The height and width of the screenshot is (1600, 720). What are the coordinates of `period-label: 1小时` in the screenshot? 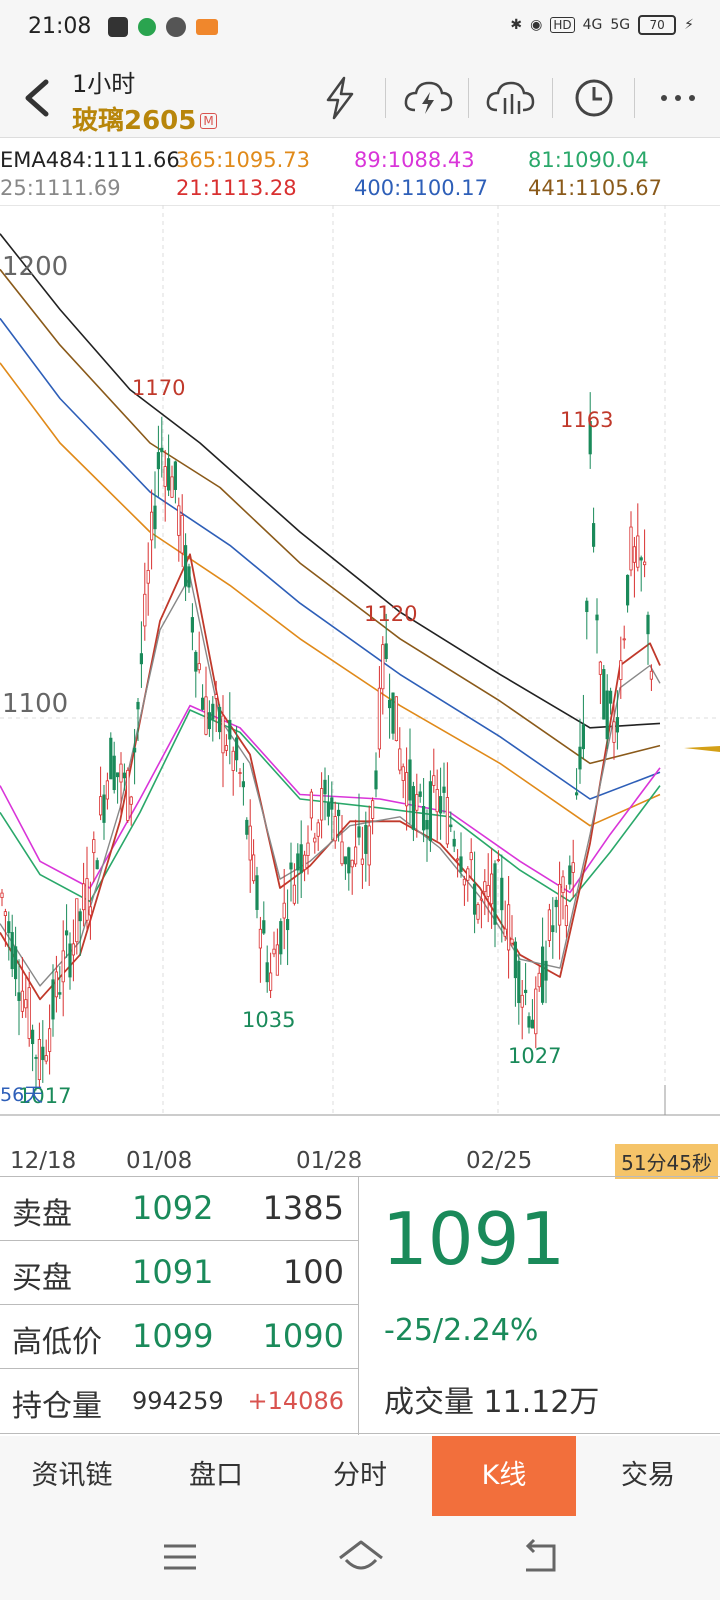 It's located at (104, 84).